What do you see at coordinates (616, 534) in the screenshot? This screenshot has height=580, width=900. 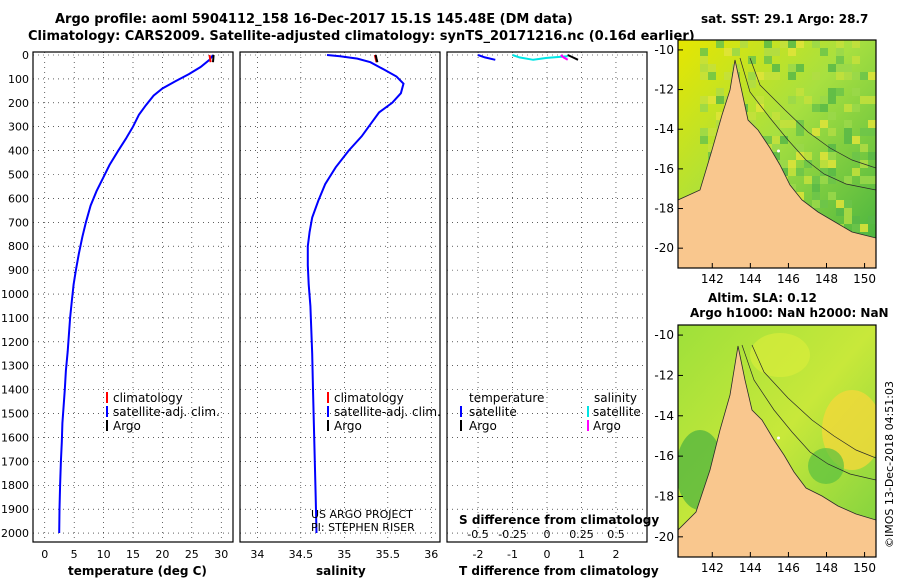 I see `s-difference-tick-label: 0.5` at bounding box center [616, 534].